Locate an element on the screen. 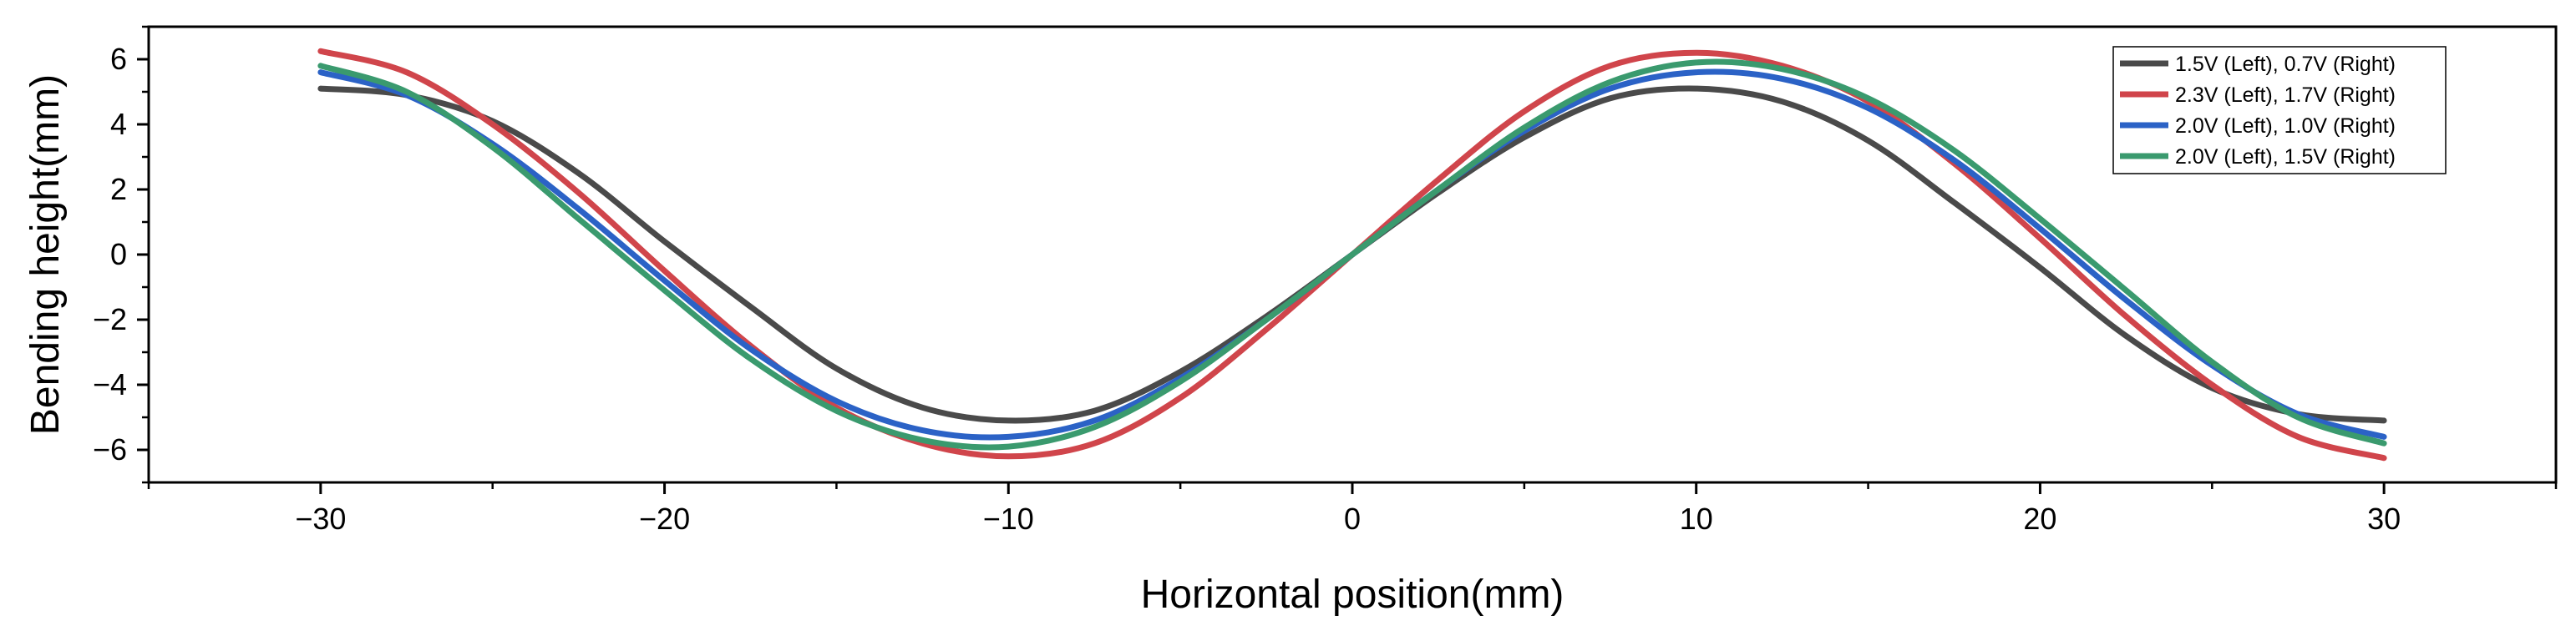 The width and height of the screenshot is (2576, 641). y-tick-label: 4 is located at coordinates (118, 124).